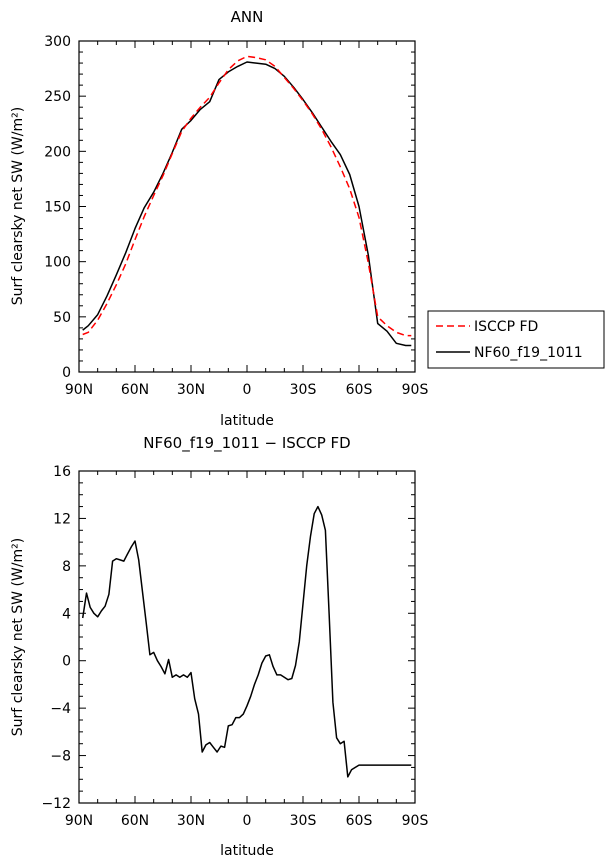 This screenshot has width=610, height=865. What do you see at coordinates (247, 17) in the screenshot?
I see `top-panel-title: ANN` at bounding box center [247, 17].